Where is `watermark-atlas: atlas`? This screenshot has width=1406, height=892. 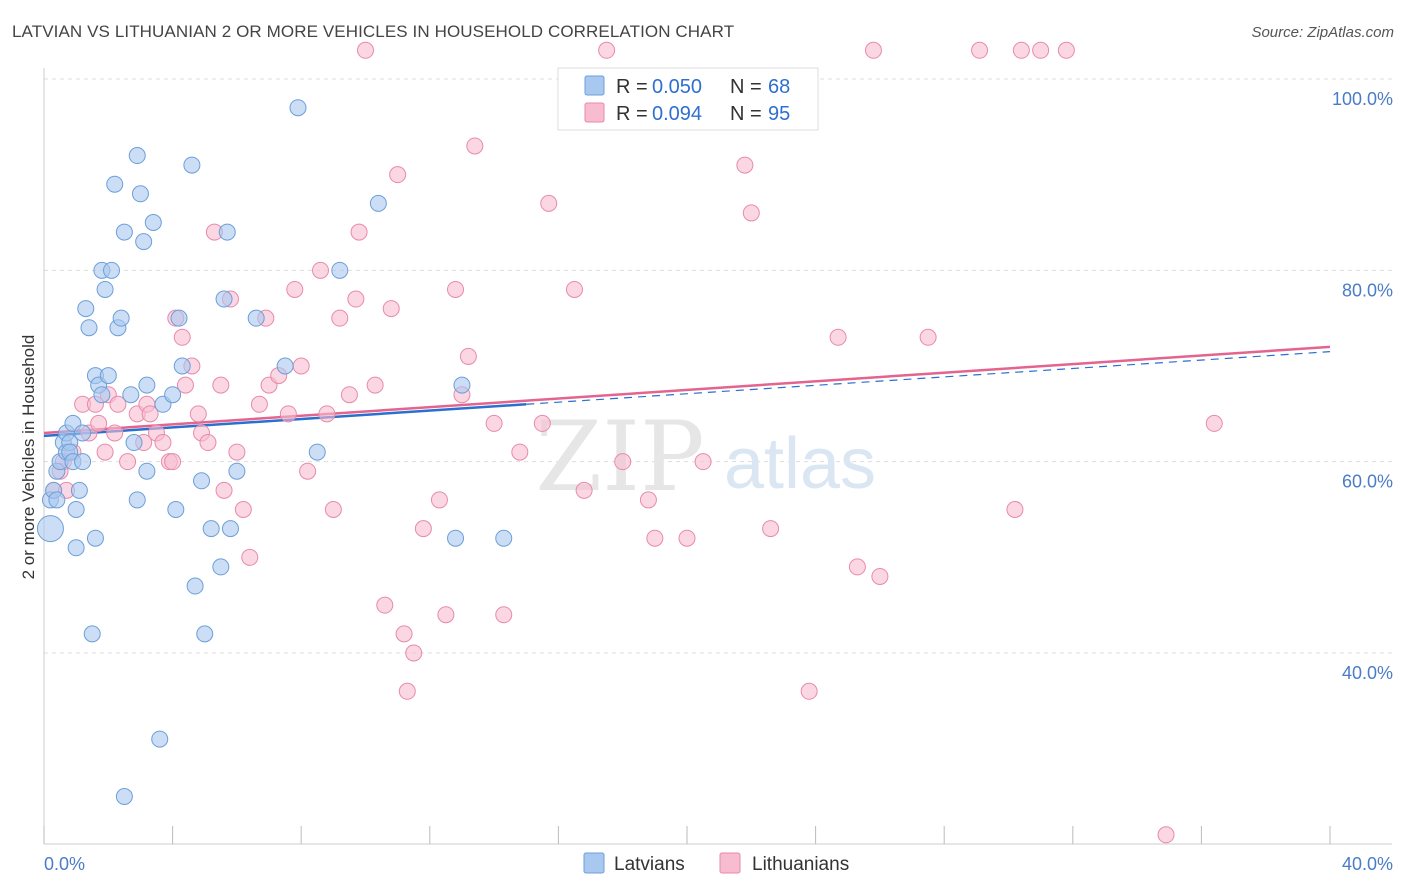 watermark-atlas: atlas is located at coordinates (800, 464).